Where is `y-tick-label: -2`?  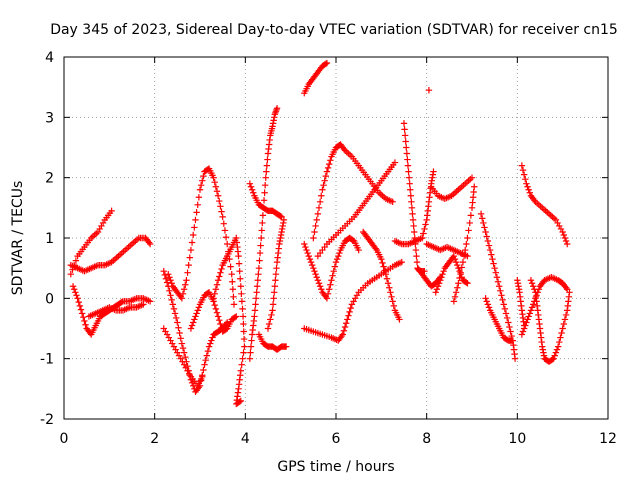 y-tick-label: -2 is located at coordinates (47, 420).